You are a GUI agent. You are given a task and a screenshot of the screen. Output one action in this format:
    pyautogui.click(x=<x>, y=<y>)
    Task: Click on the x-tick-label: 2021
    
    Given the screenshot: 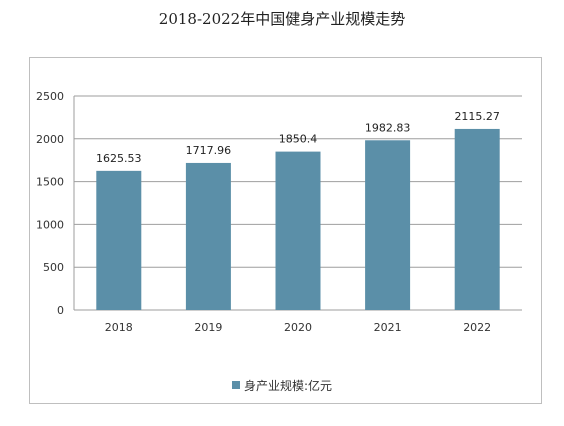 What is the action you would take?
    pyautogui.click(x=388, y=327)
    